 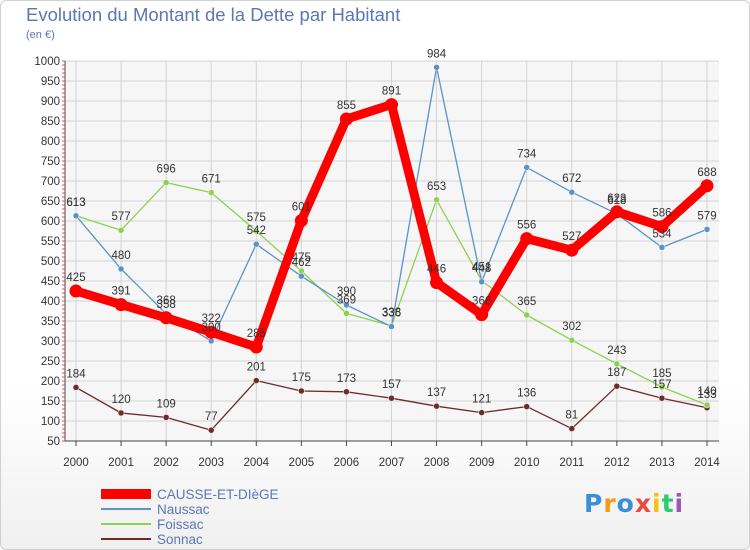 I want to click on logo-letter: o, so click(x=625, y=503).